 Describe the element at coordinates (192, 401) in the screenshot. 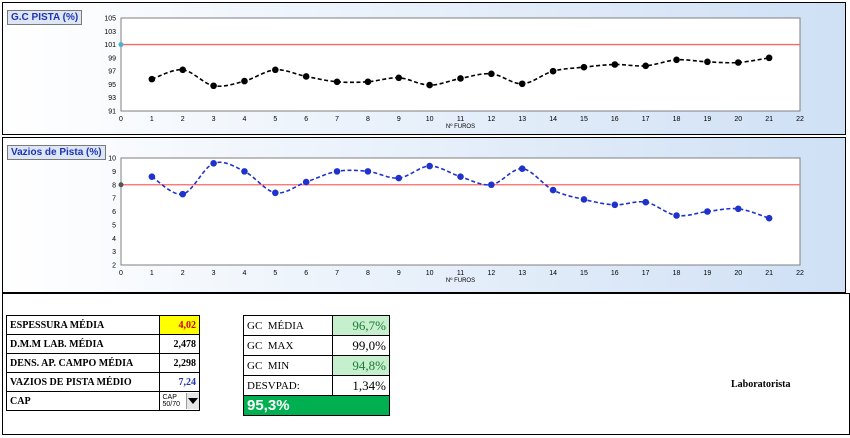

I see `cap-dropdown-button` at that location.